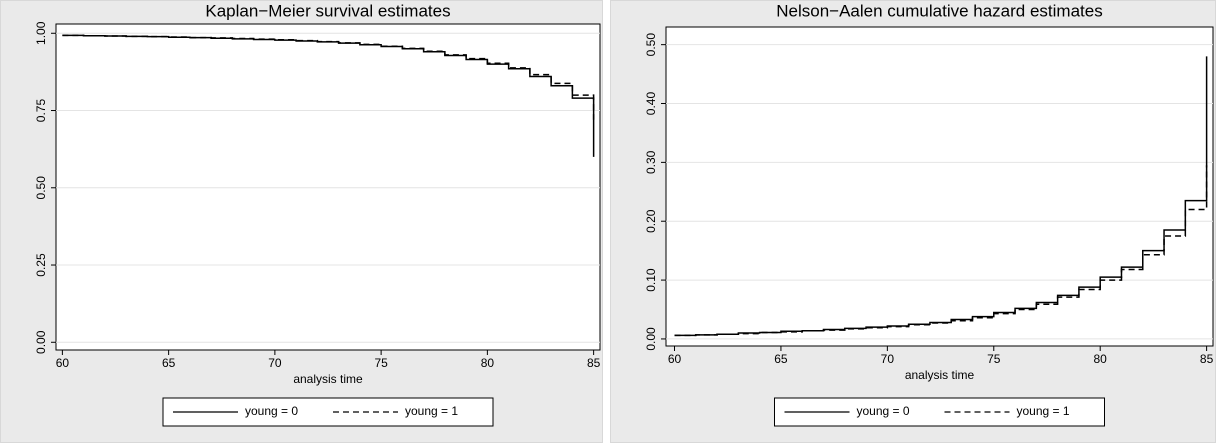 The image size is (1216, 443). Describe the element at coordinates (651, 221) in the screenshot. I see `y-tick-label: 0.20` at that location.